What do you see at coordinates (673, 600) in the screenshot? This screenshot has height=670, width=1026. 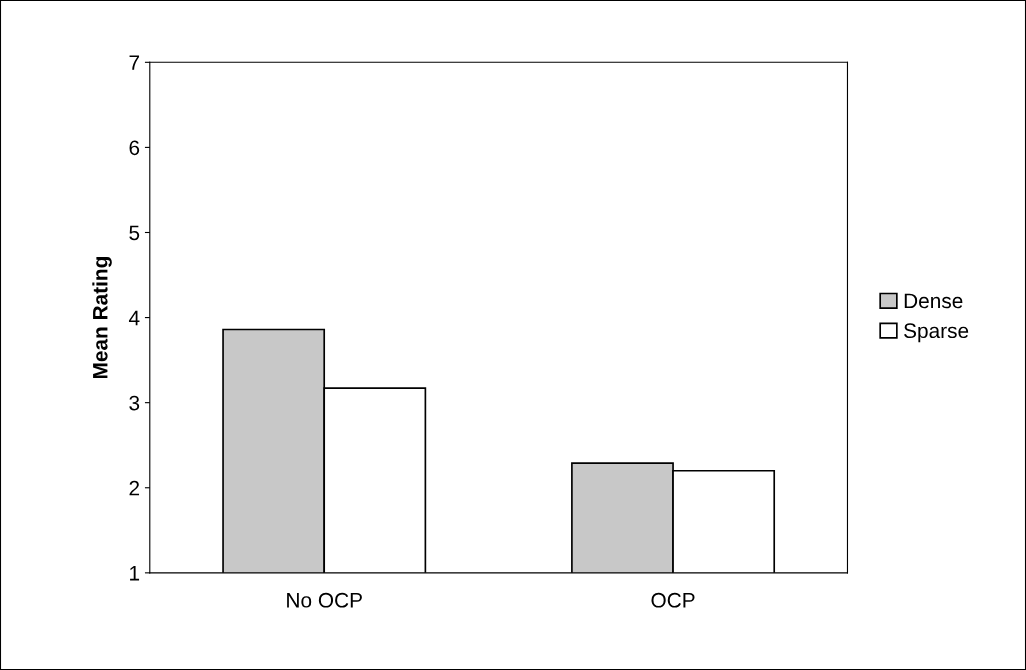 I see `x-tick-label: OCP` at bounding box center [673, 600].